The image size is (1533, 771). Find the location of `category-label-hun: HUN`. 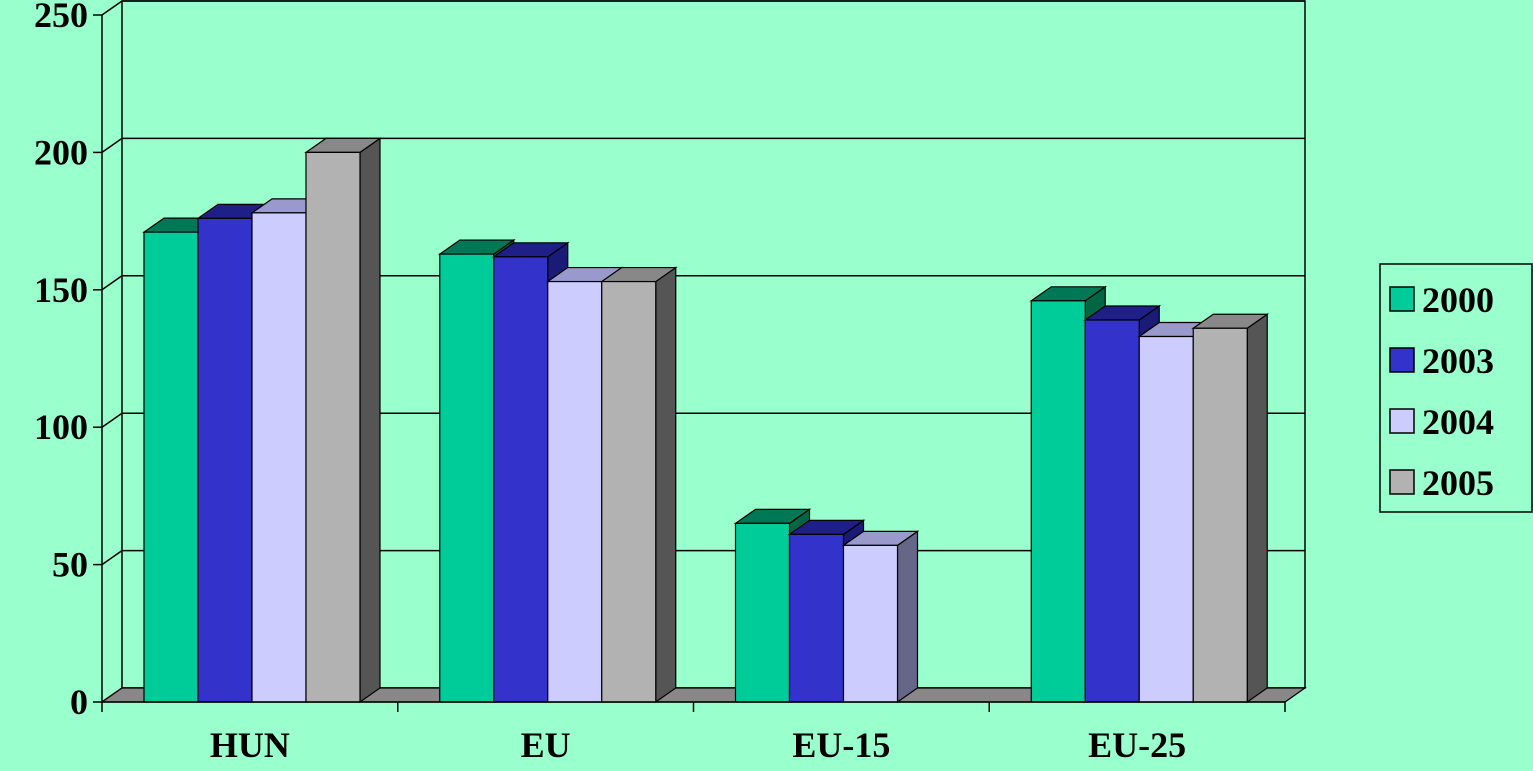

category-label-hun: HUN is located at coordinates (250, 745).